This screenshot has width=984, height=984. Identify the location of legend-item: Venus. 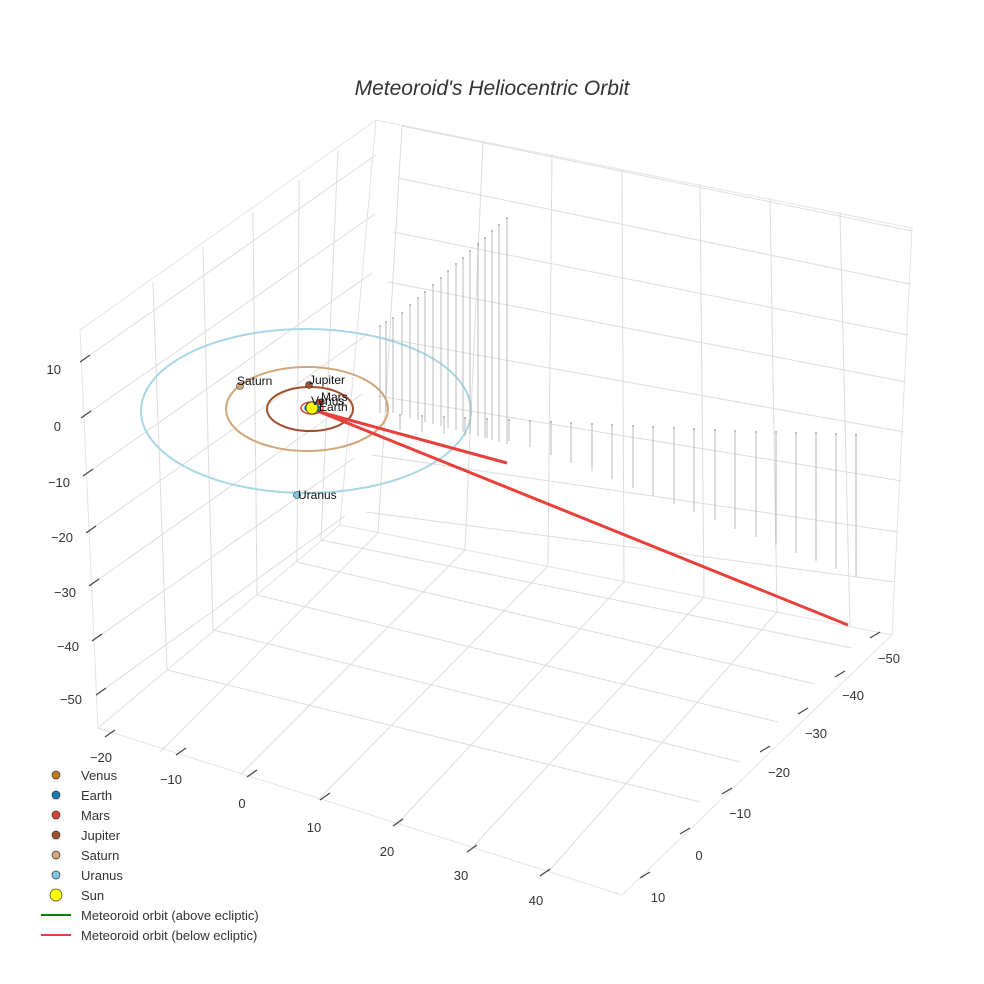
(84, 775).